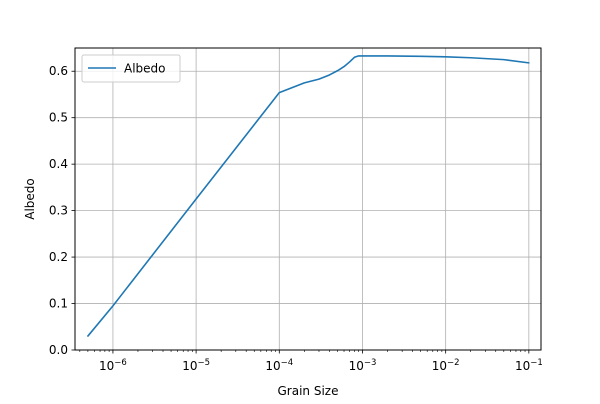  Describe the element at coordinates (311, 361) in the screenshot. I see `x-axis: 10⁻⁶ 10⁻⁵ 10⁻⁴ 10⁻³ 10⁻² 10⁻¹` at that location.